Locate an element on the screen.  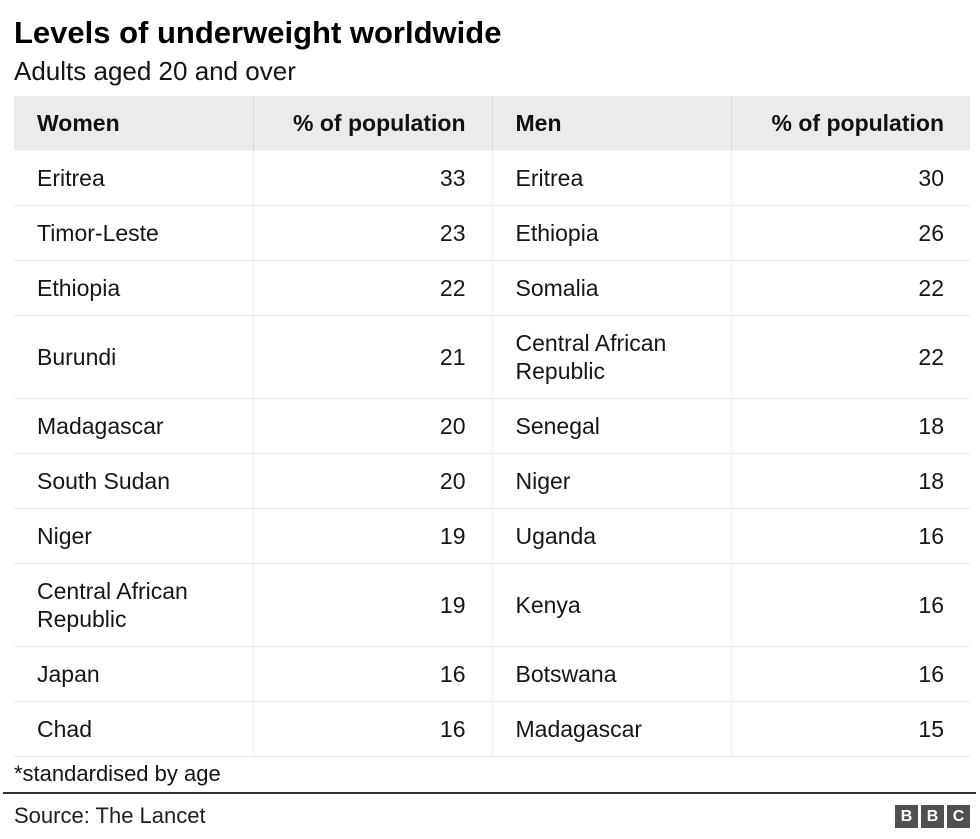
table-row: Ethiopia 22 Somalia 22 is located at coordinates (492, 288).